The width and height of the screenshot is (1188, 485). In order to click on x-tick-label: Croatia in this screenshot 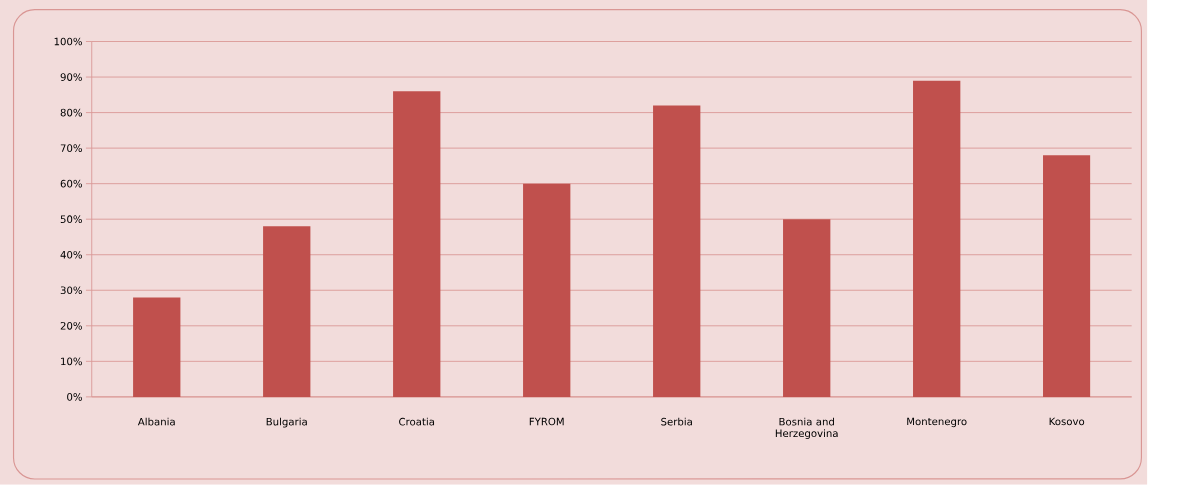, I will do `click(417, 421)`.